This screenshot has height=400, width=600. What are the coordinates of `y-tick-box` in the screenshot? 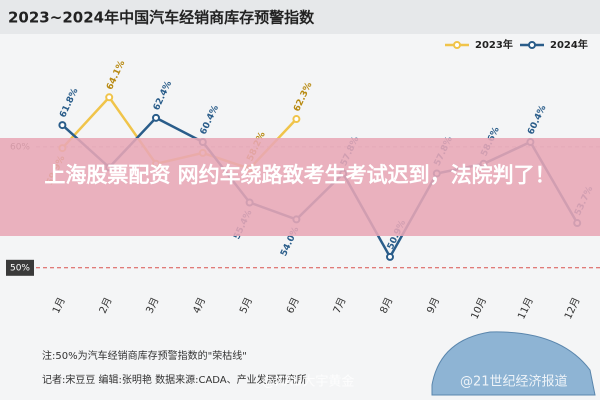 It's located at (20, 267).